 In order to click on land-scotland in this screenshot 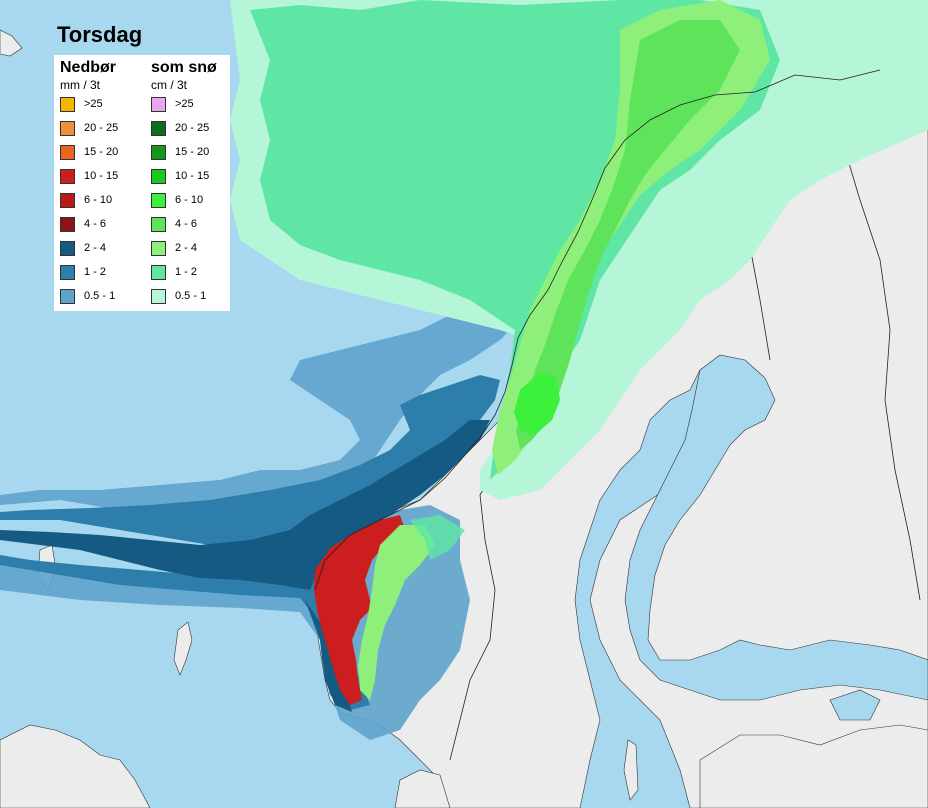, I will do `click(75, 766)`.